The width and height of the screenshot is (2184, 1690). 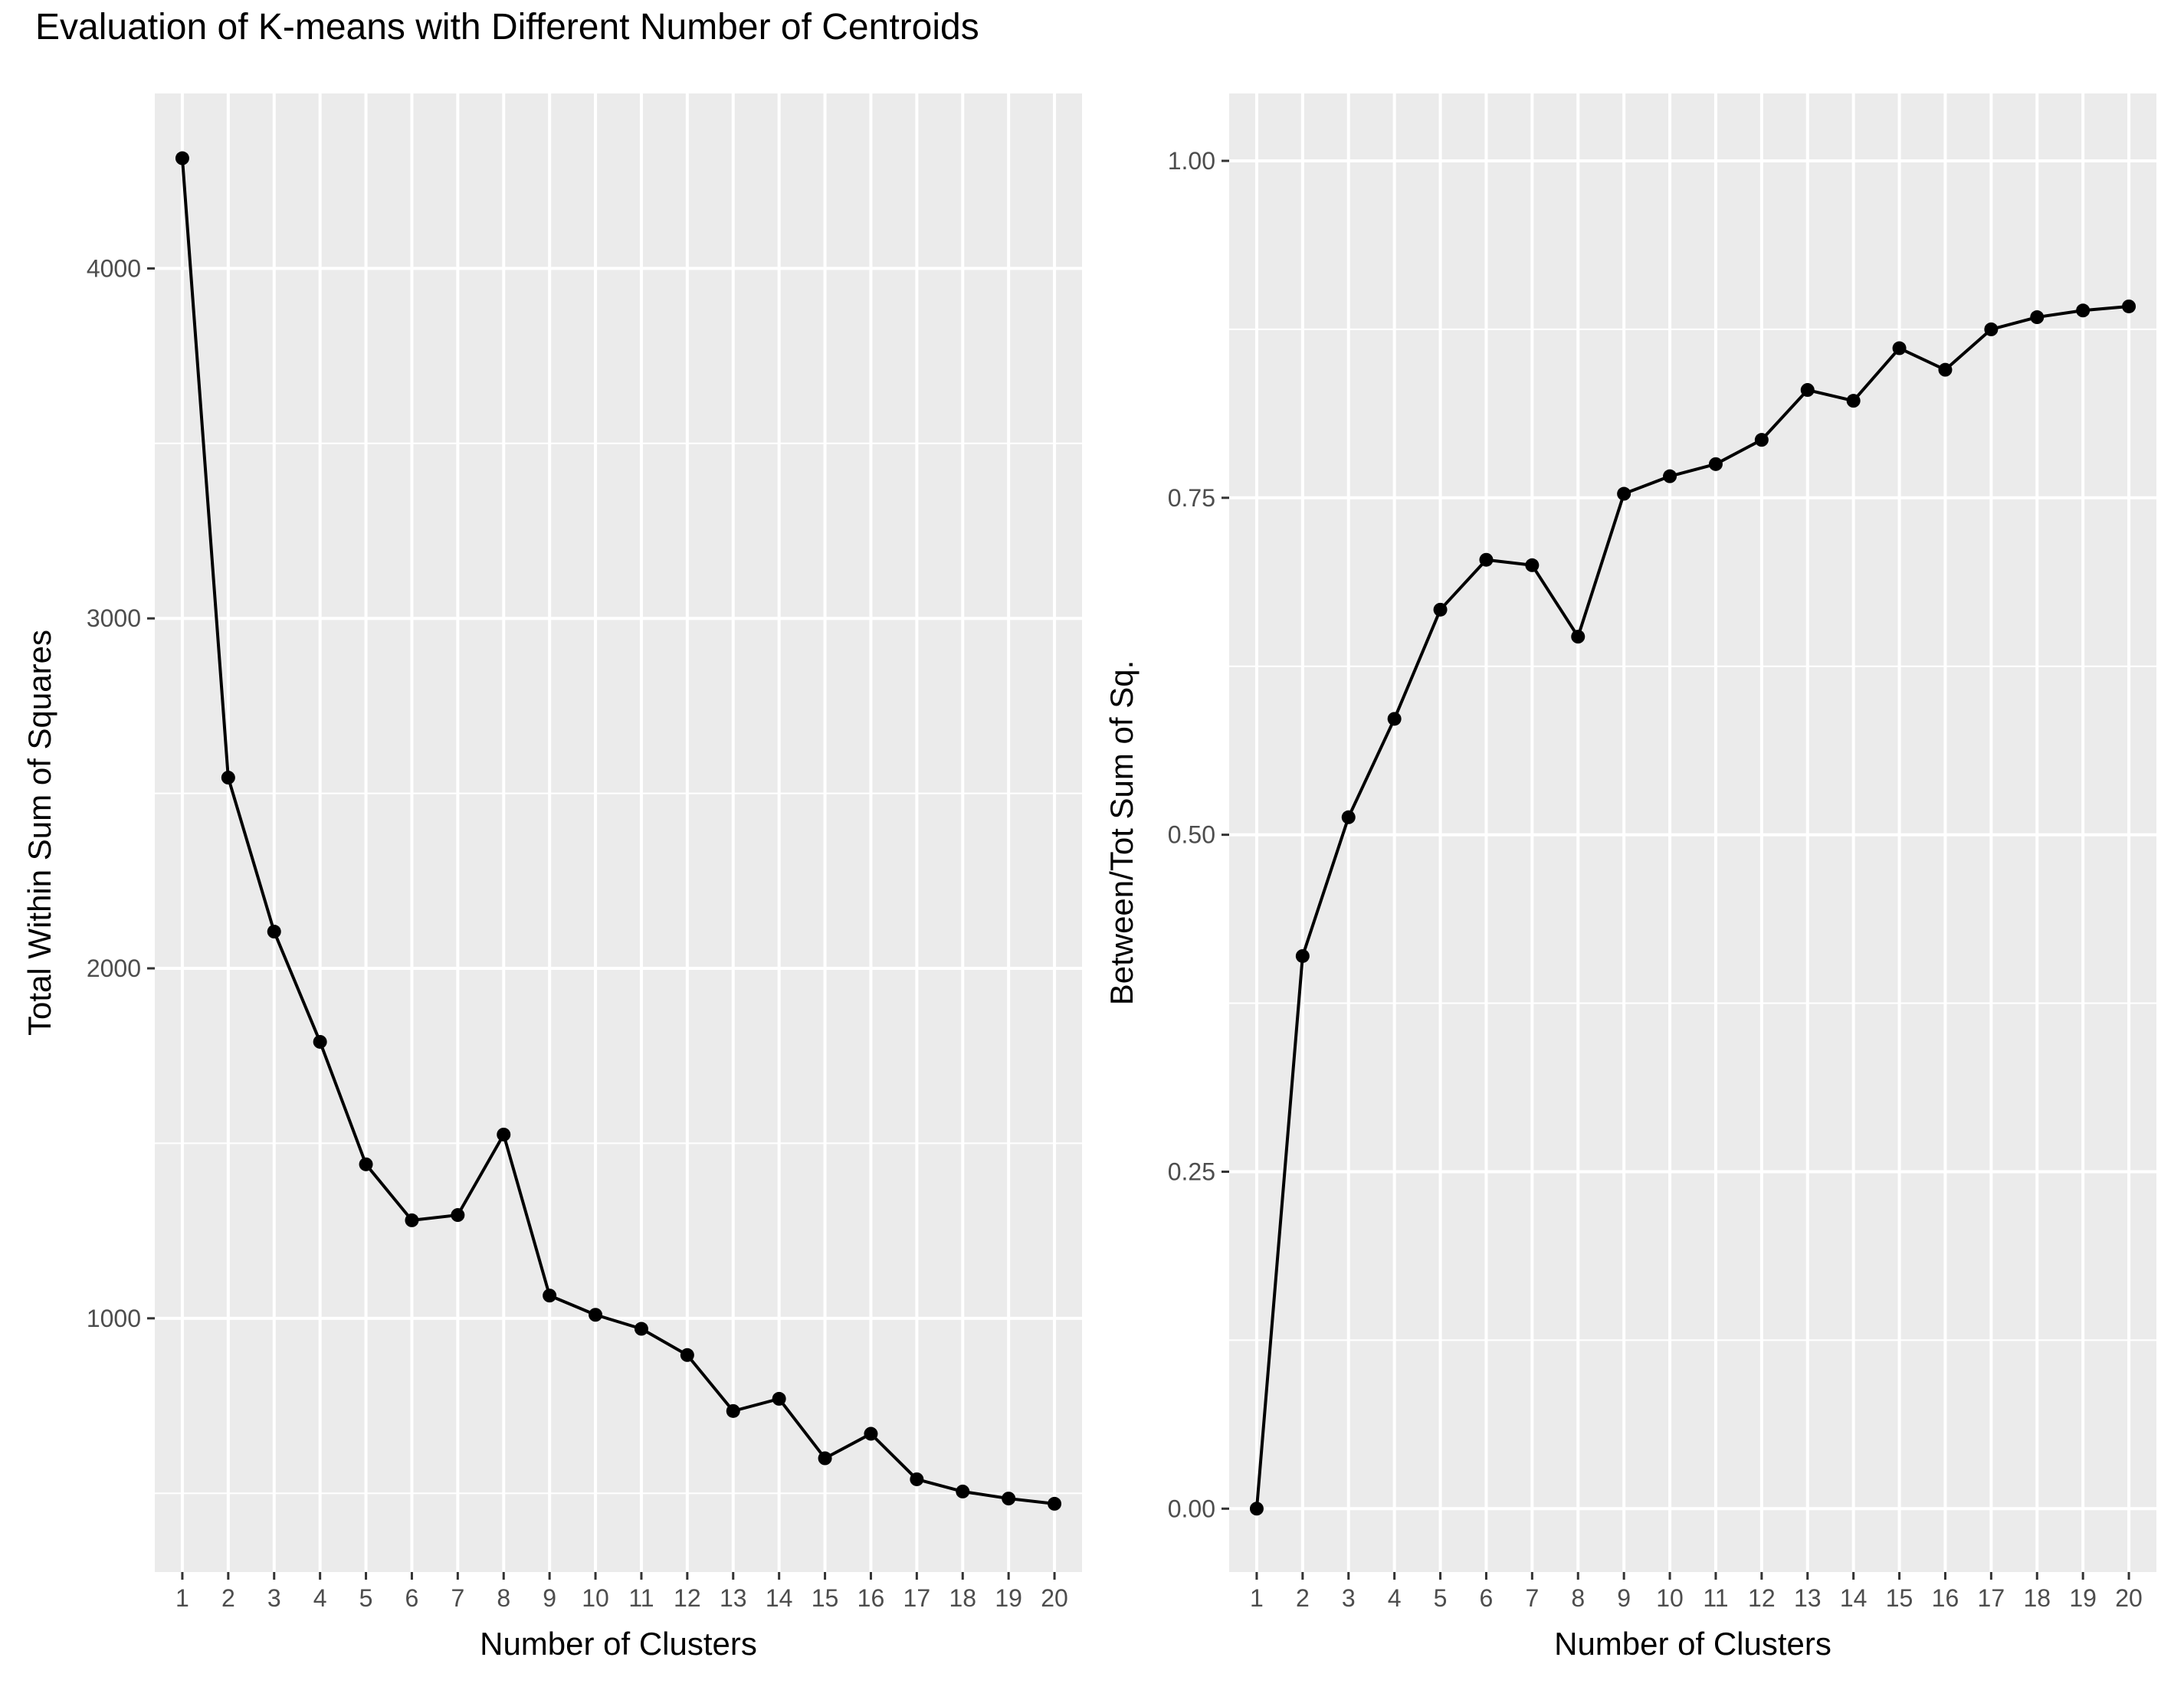 I want to click on y-tick-label: 4000, so click(x=114, y=268).